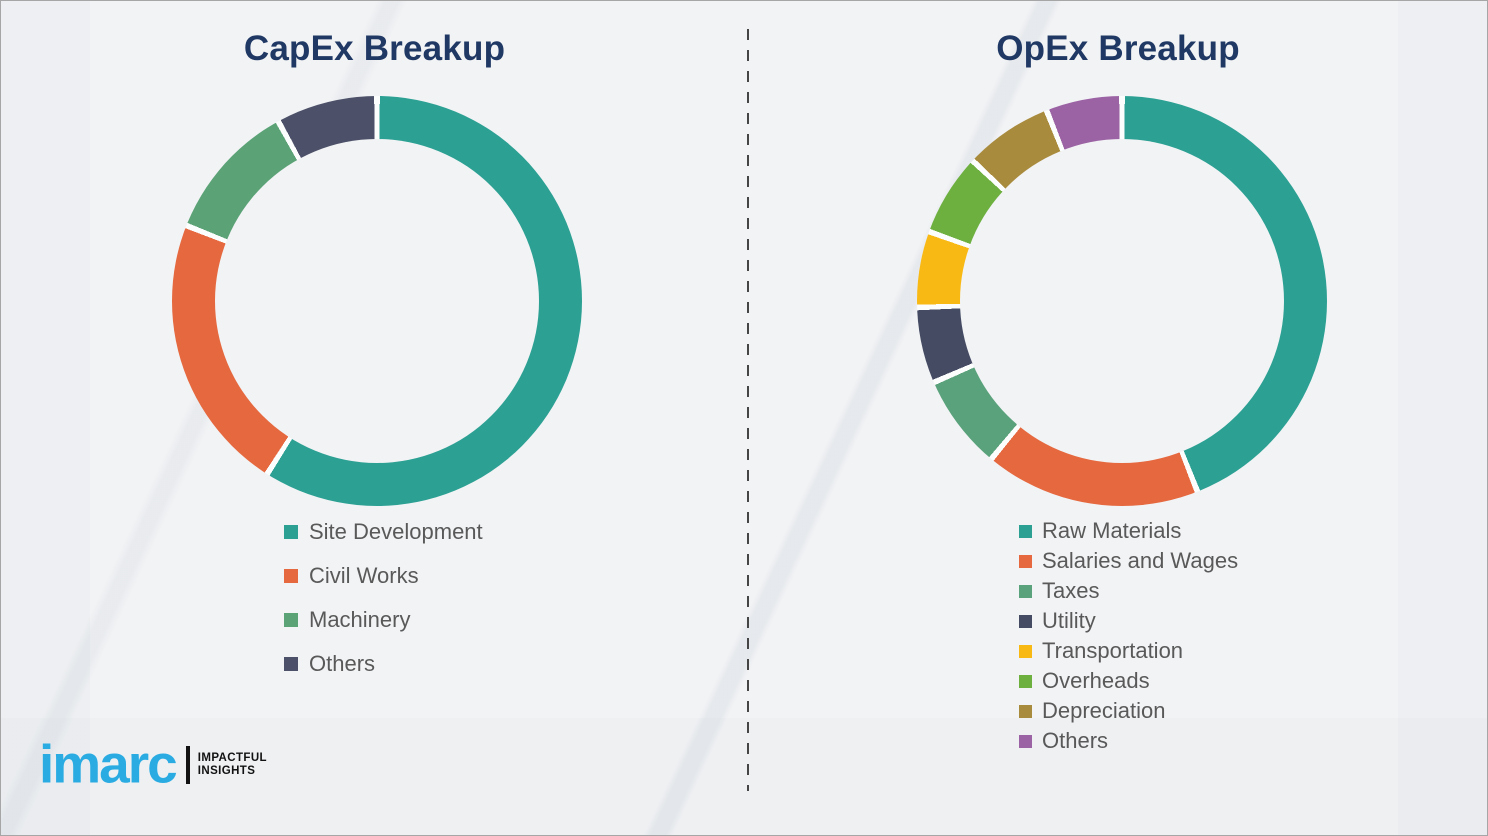  I want to click on imarc-brand-text: imarc, so click(108, 764).